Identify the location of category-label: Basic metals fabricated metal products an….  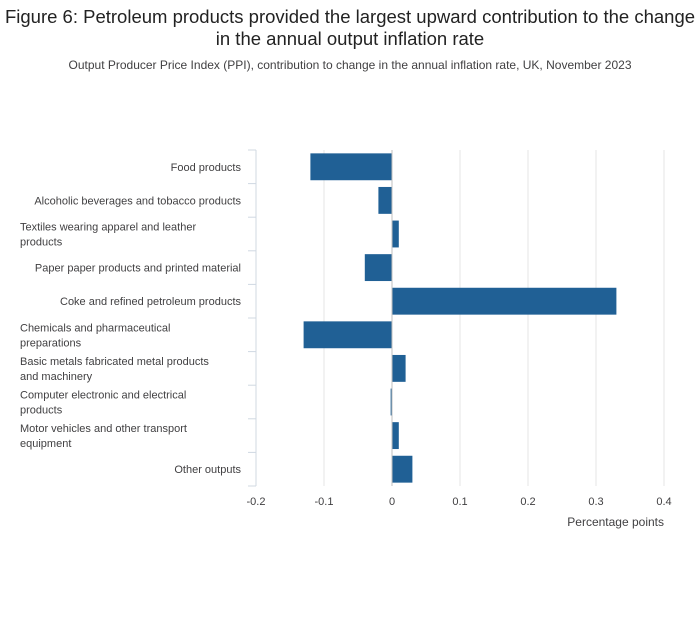
(114, 369).